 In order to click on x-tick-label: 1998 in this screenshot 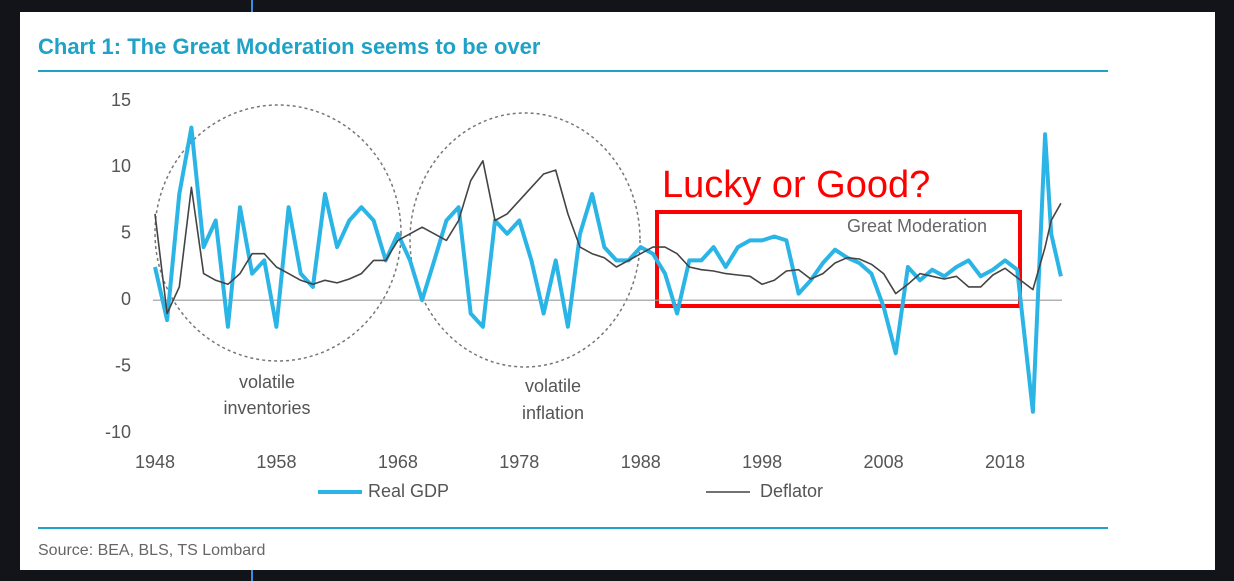, I will do `click(762, 462)`.